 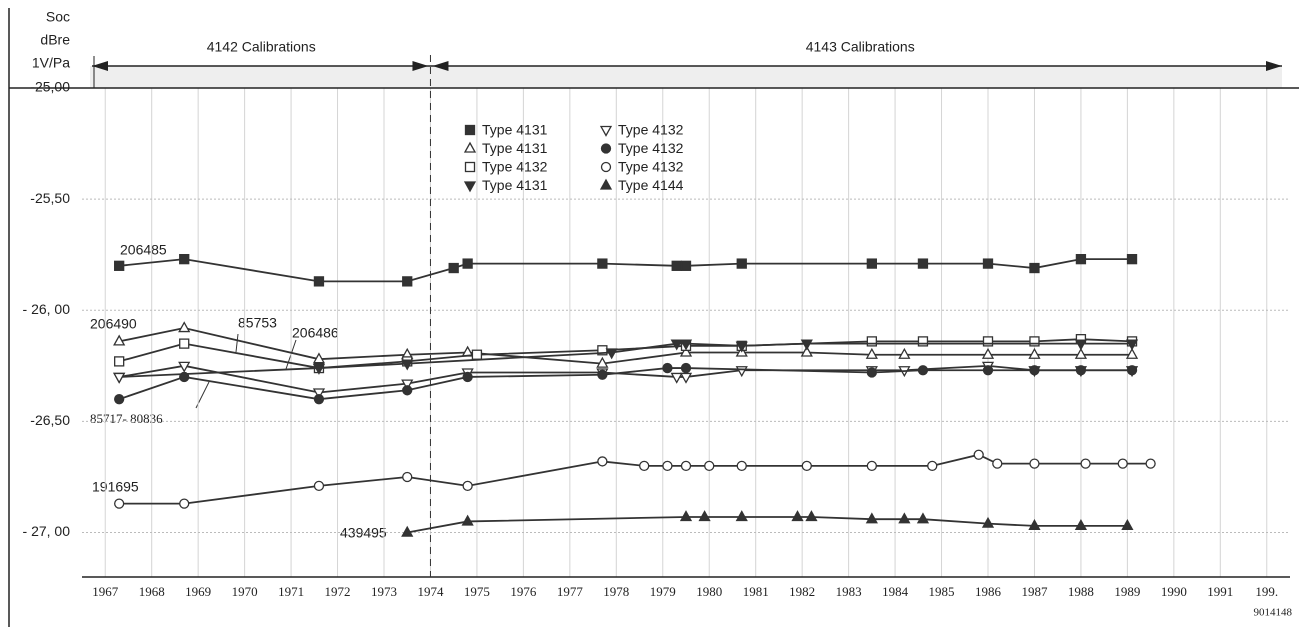 What do you see at coordinates (1266, 591) in the screenshot?
I see `x-tick-label: 199.` at bounding box center [1266, 591].